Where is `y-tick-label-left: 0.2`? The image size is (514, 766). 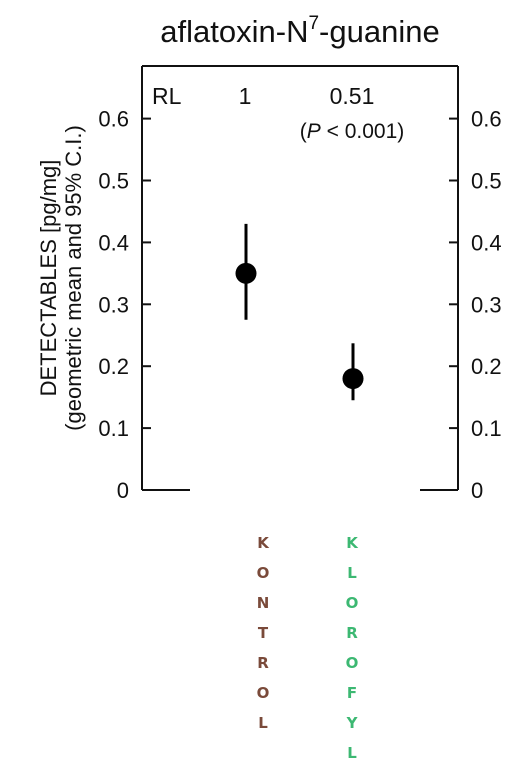 y-tick-label-left: 0.2 is located at coordinates (113, 366).